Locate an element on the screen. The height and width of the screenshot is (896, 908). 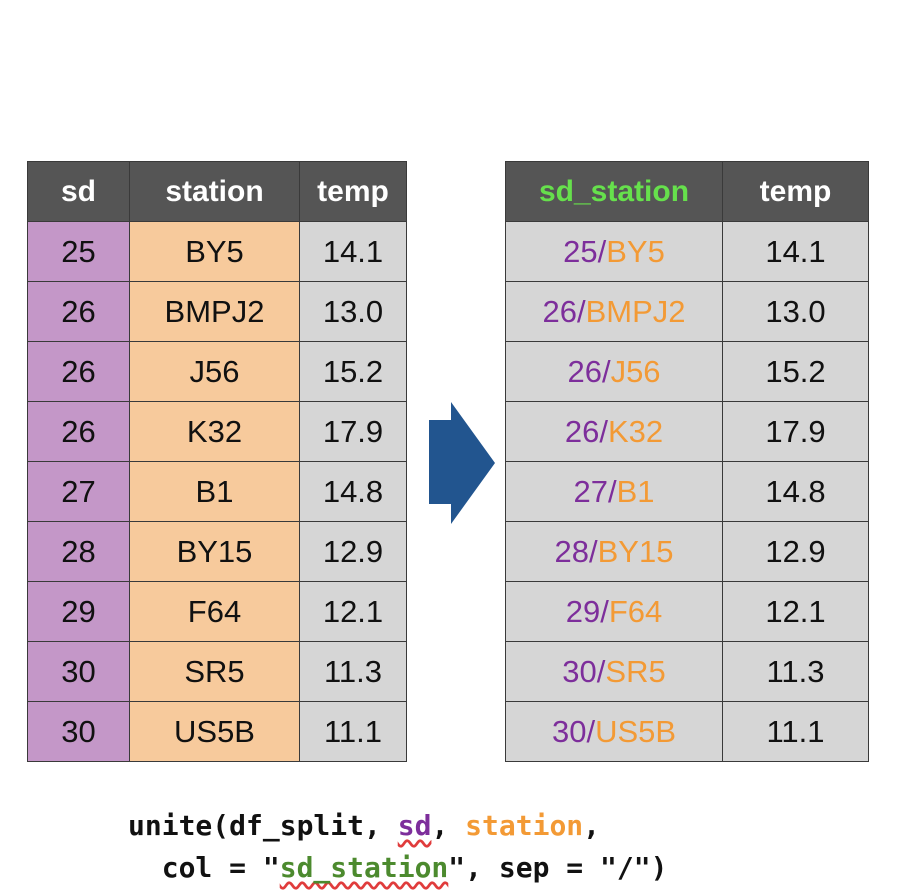
header-sd: sd is located at coordinates (78, 191).